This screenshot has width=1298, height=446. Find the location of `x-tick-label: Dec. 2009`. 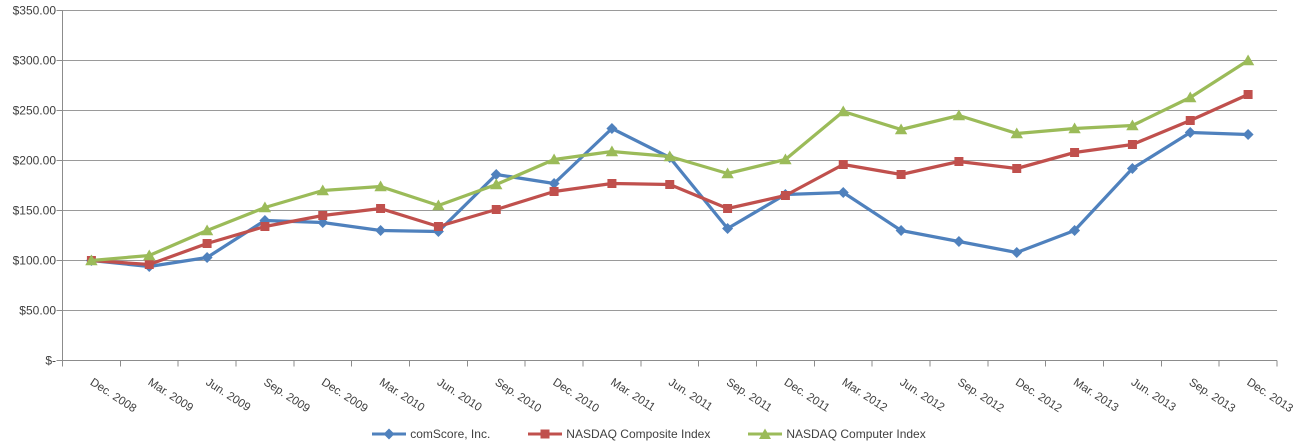

x-tick-label: Dec. 2009 is located at coordinates (344, 395).